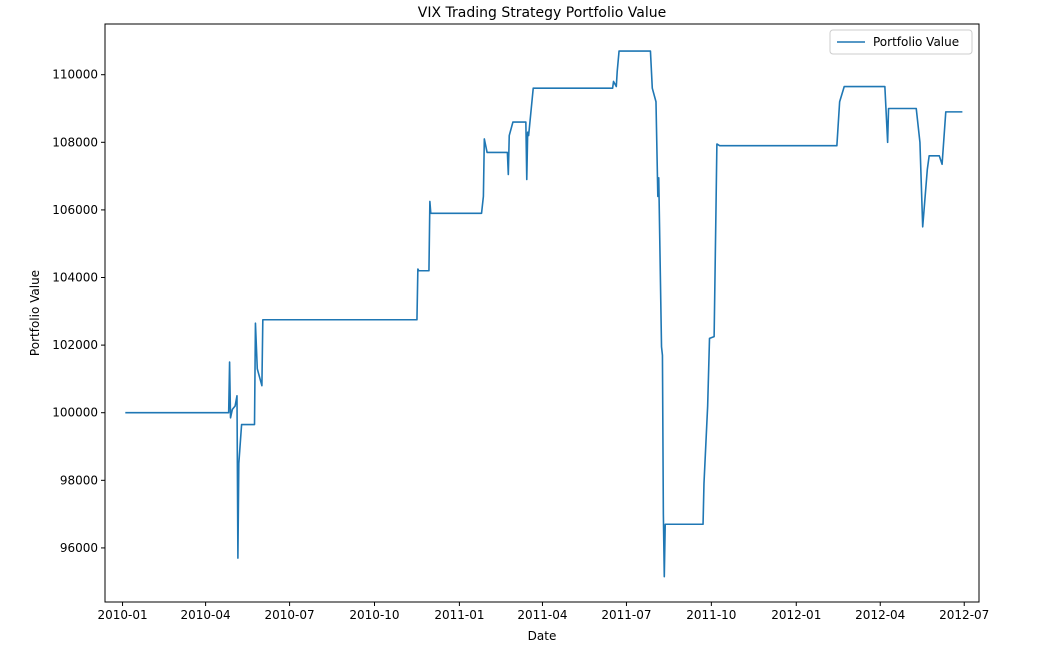 Image resolution: width=1037 pixels, height=647 pixels. What do you see at coordinates (542, 636) in the screenshot?
I see `x-axis-title: Date` at bounding box center [542, 636].